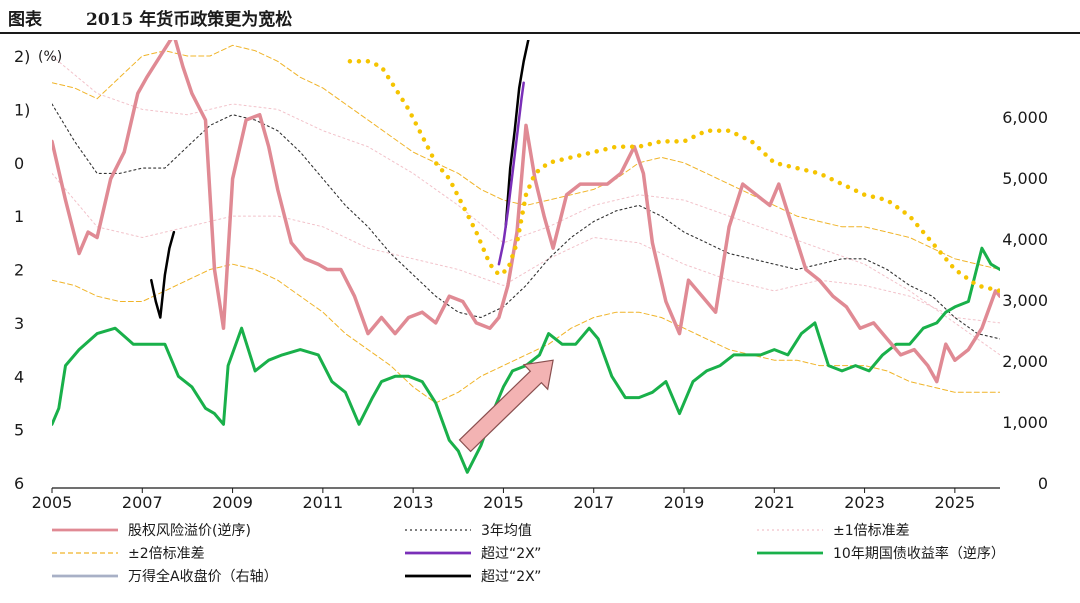 The width and height of the screenshot is (1080, 603). I want to click on left-tick-label: 4, so click(19, 376).